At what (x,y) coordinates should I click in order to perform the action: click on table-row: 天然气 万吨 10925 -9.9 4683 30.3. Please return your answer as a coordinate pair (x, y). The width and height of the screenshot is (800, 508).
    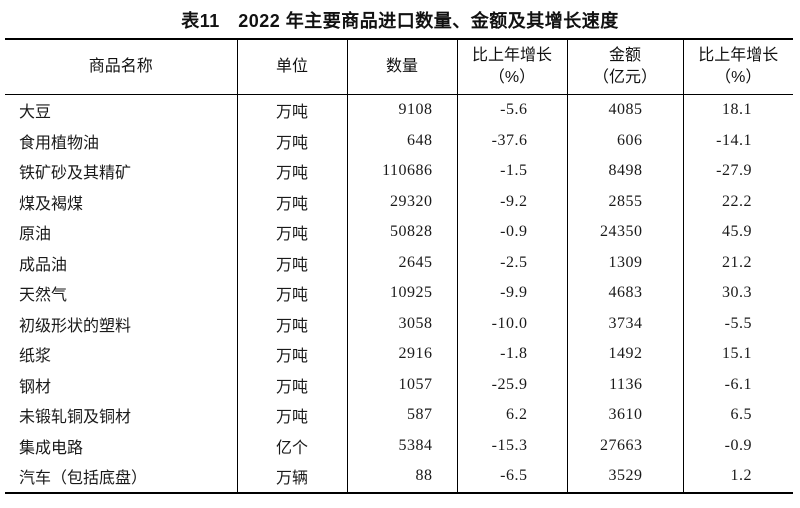
    Looking at the image, I should click on (399, 293).